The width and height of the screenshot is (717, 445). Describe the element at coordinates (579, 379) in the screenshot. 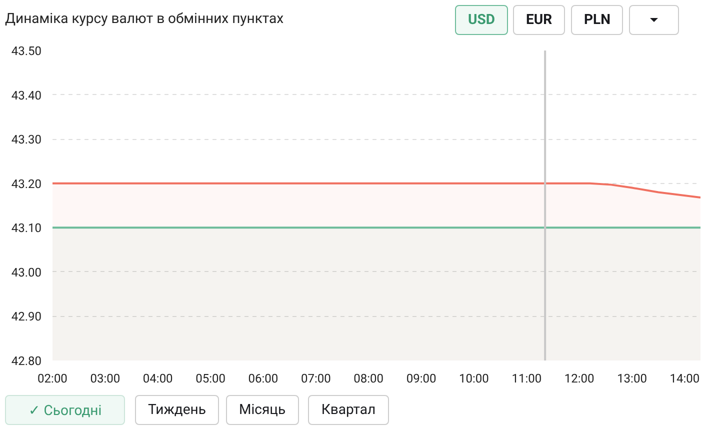

I see `x-tick-label: 12:00` at that location.